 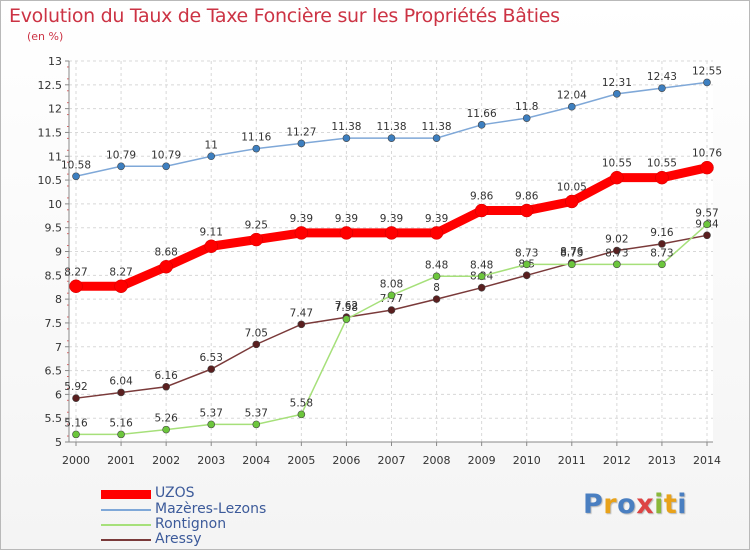 I want to click on y-tick-label: 5.5, so click(x=54, y=418).